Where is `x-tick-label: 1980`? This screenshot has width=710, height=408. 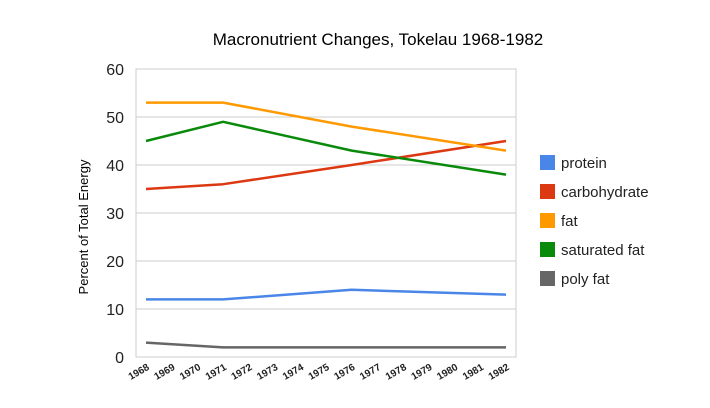 x-tick-label: 1980 is located at coordinates (447, 372).